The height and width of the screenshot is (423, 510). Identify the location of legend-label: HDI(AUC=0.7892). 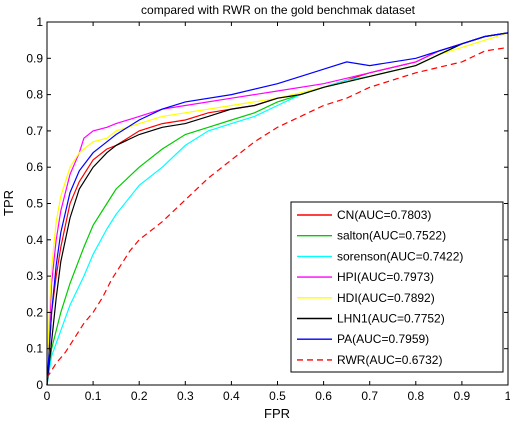
(386, 298).